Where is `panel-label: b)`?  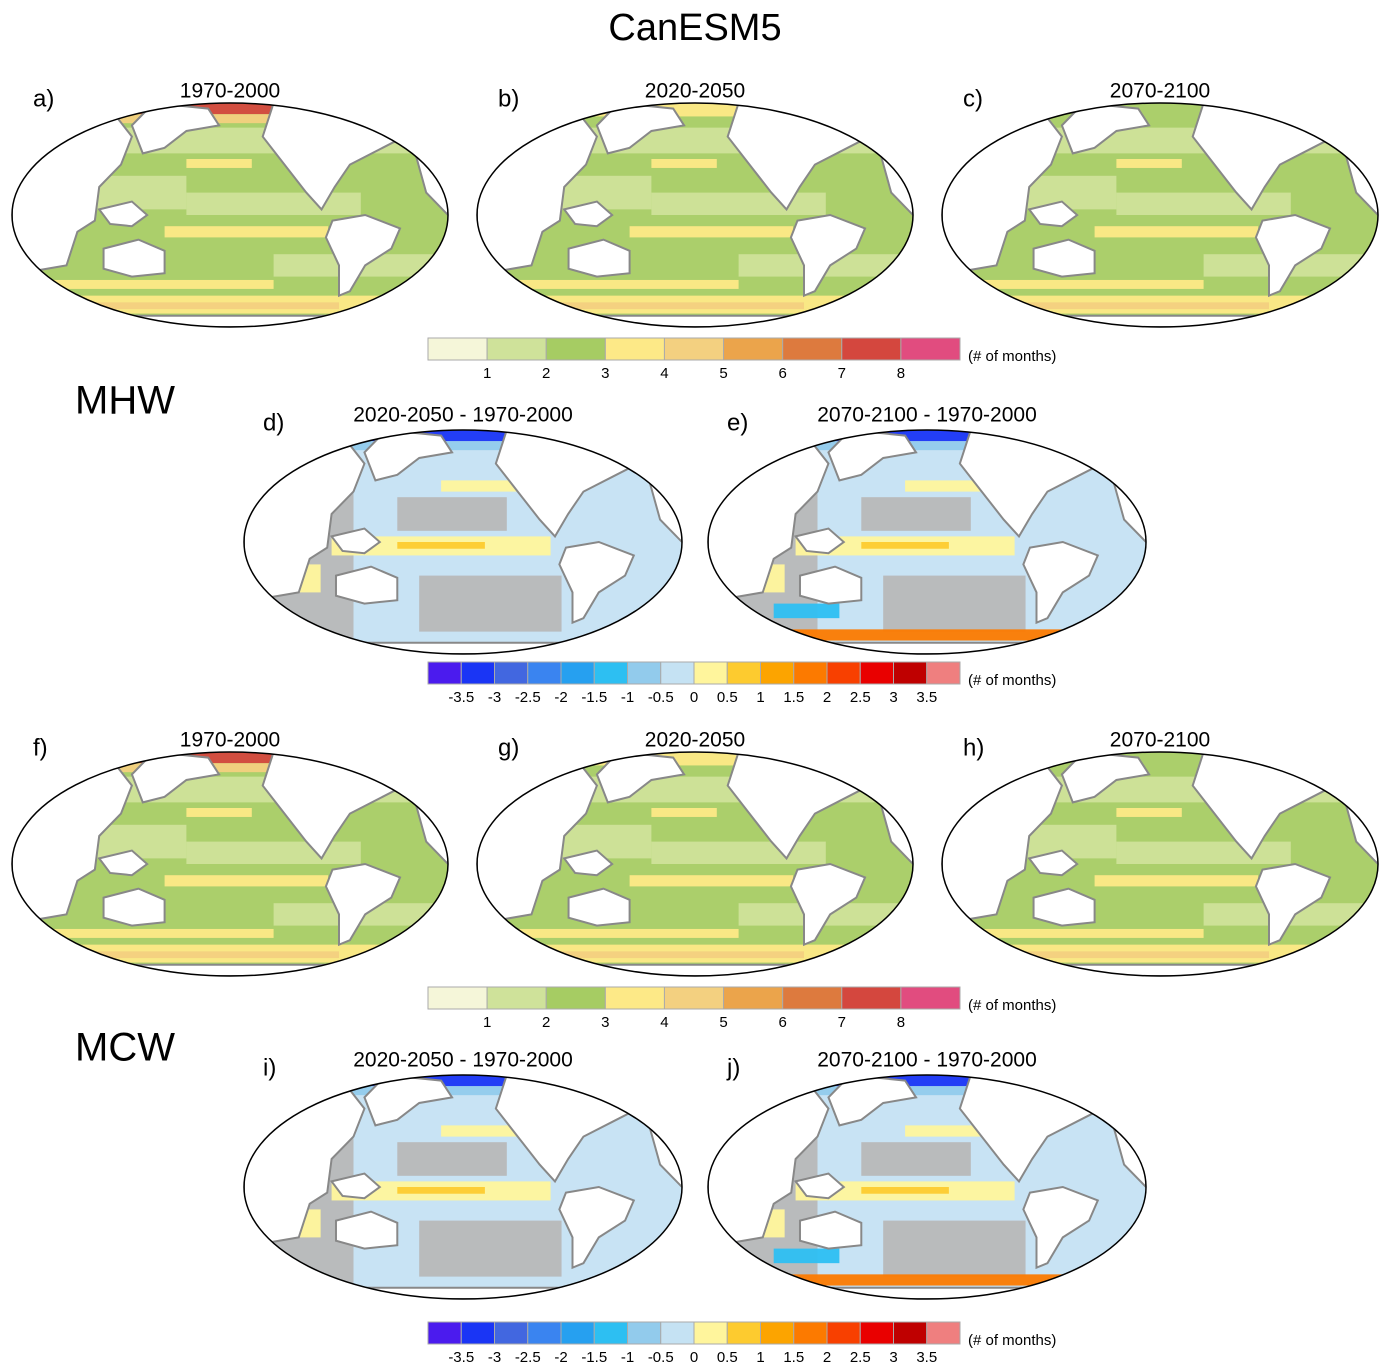
panel-label: b) is located at coordinates (508, 98).